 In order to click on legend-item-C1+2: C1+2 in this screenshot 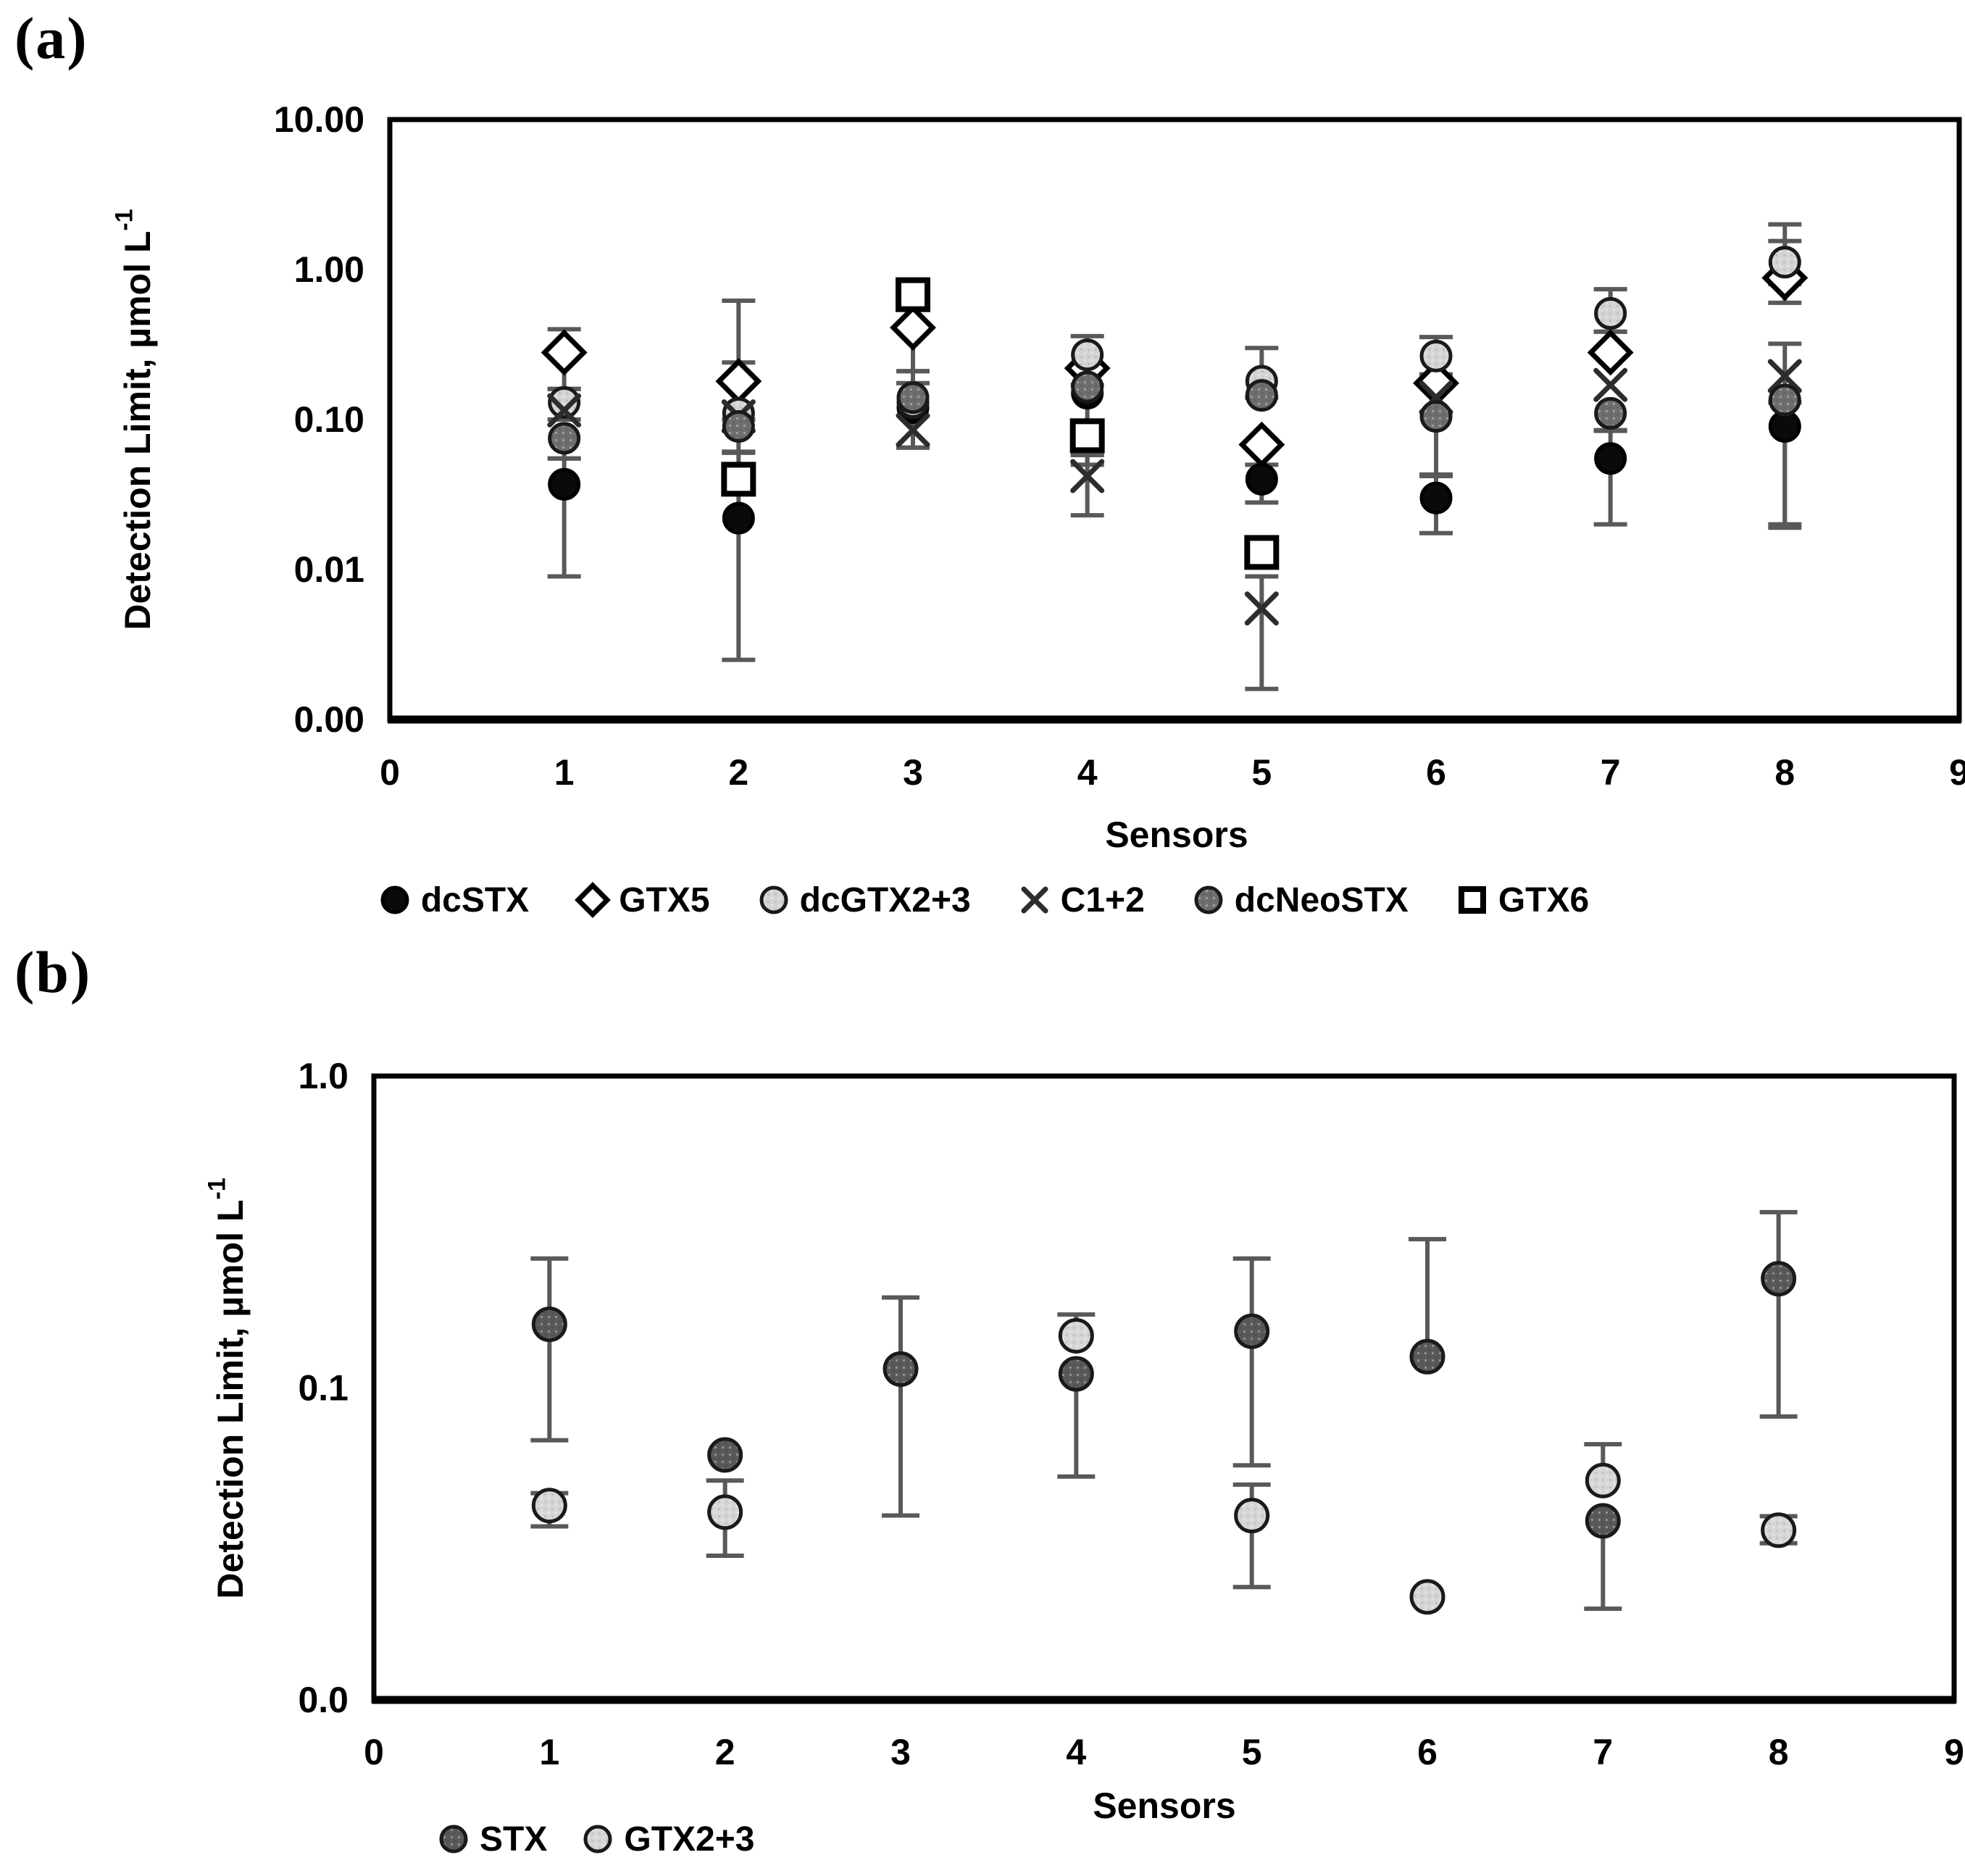, I will do `click(1080, 900)`.